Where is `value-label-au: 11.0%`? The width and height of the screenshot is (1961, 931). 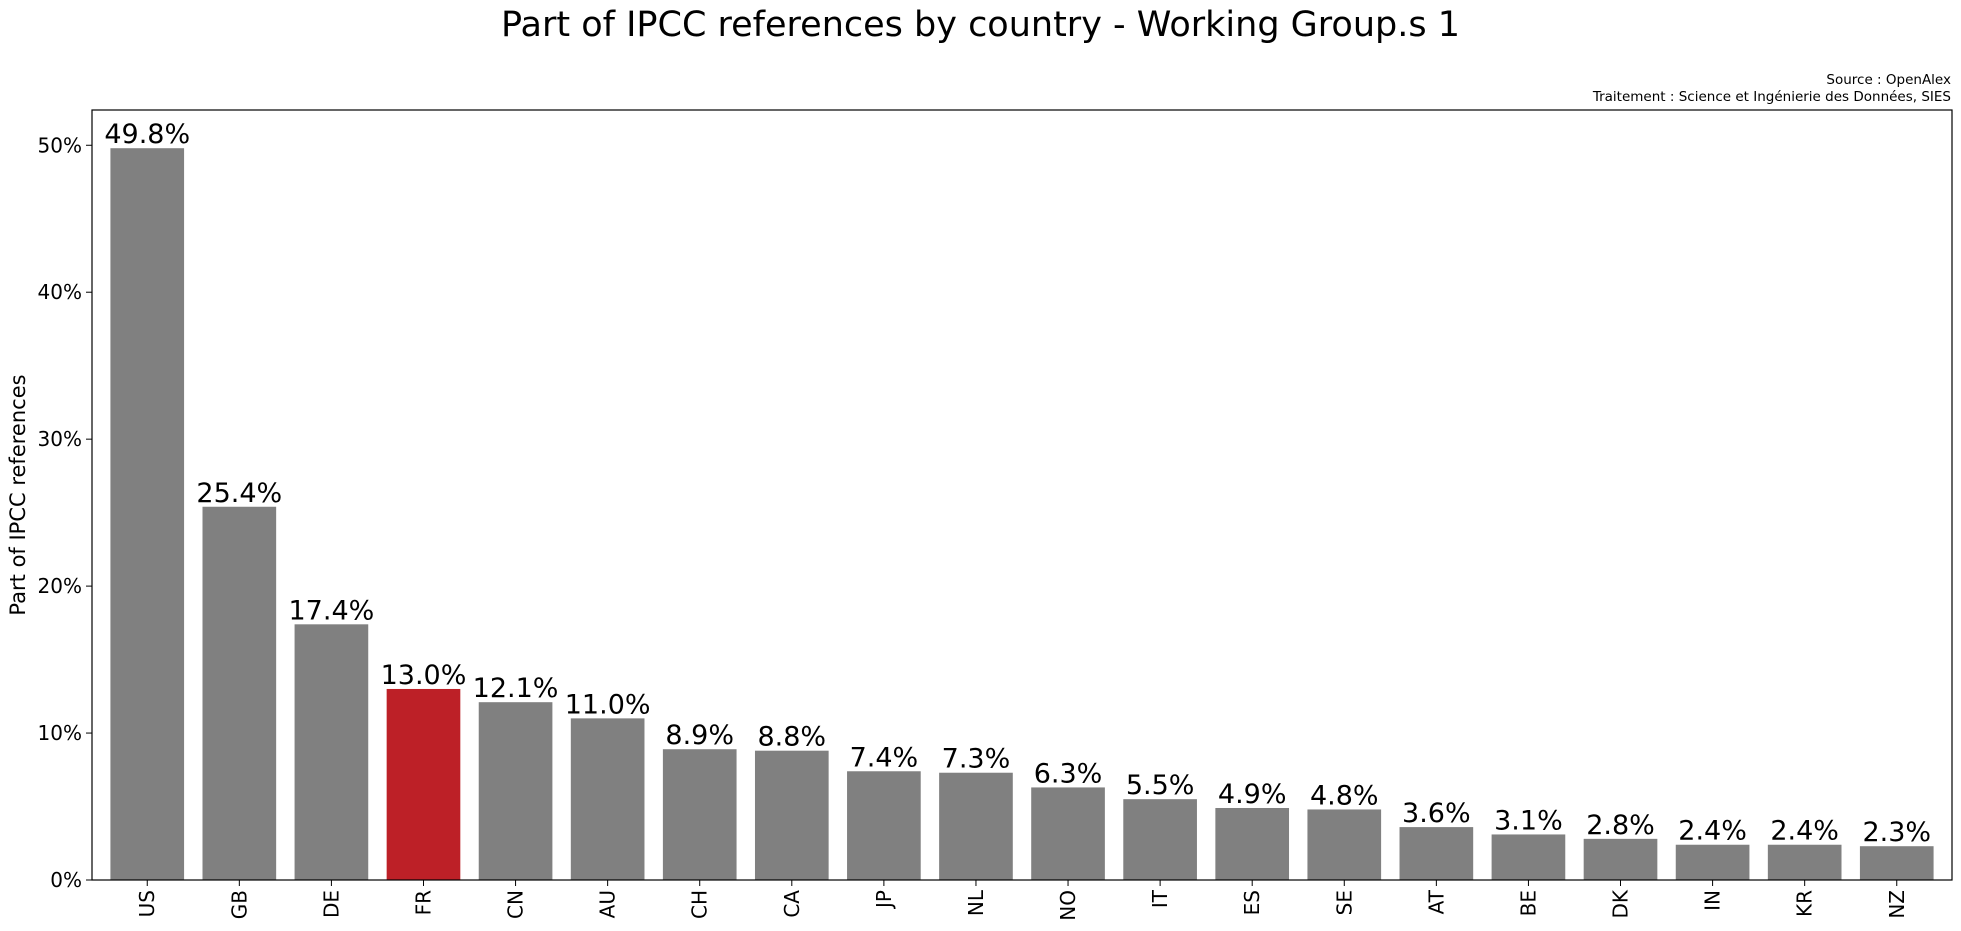 value-label-au: 11.0% is located at coordinates (608, 704).